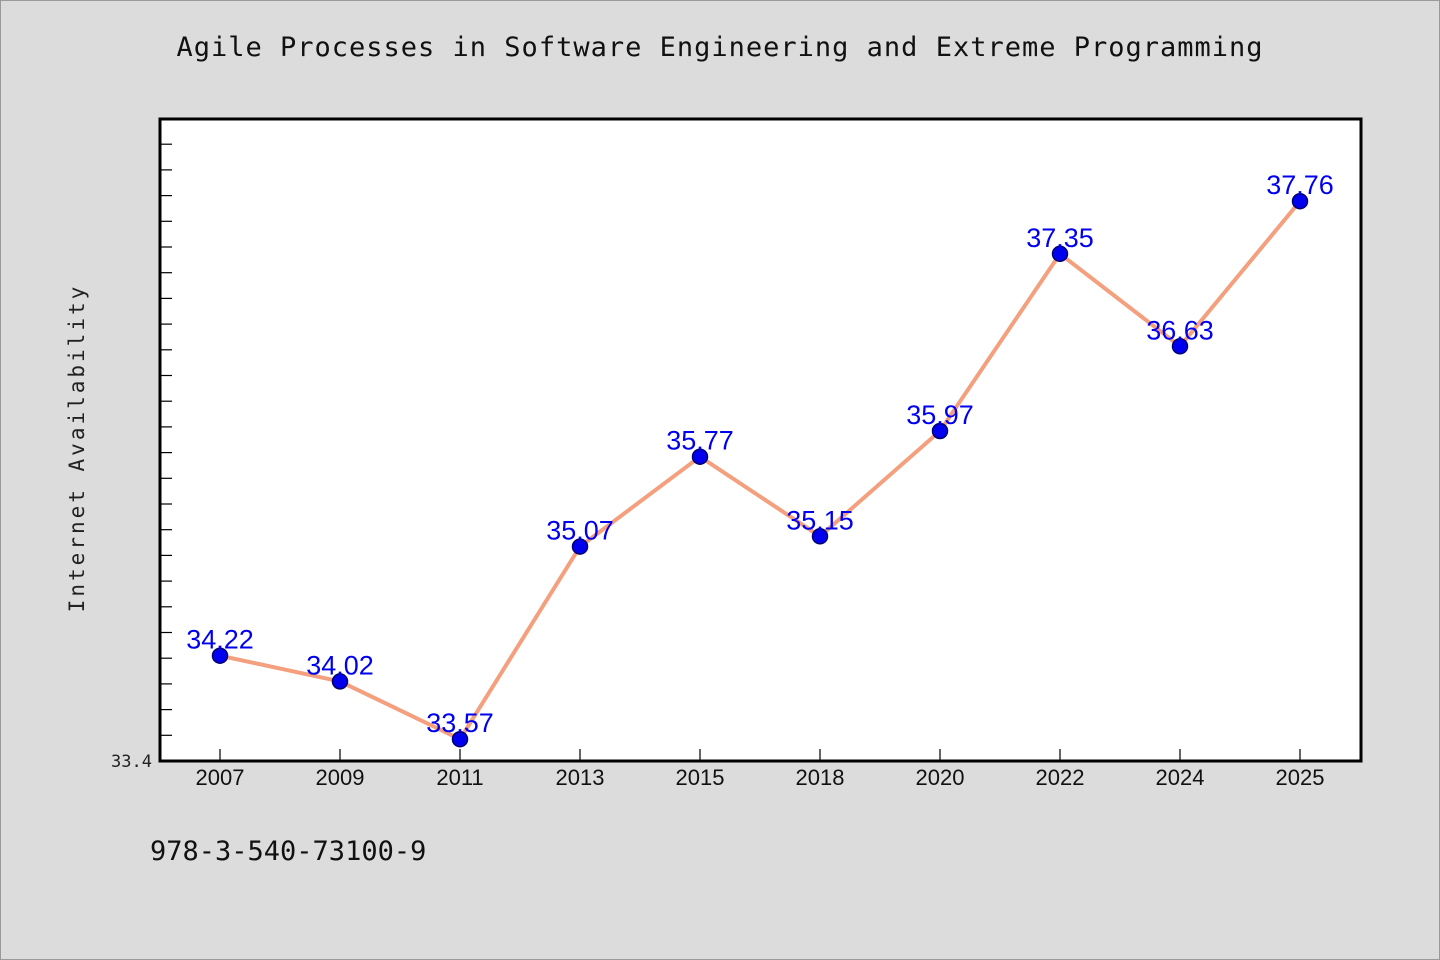  I want to click on y-axis-ticks: 33.4, so click(141, 457).